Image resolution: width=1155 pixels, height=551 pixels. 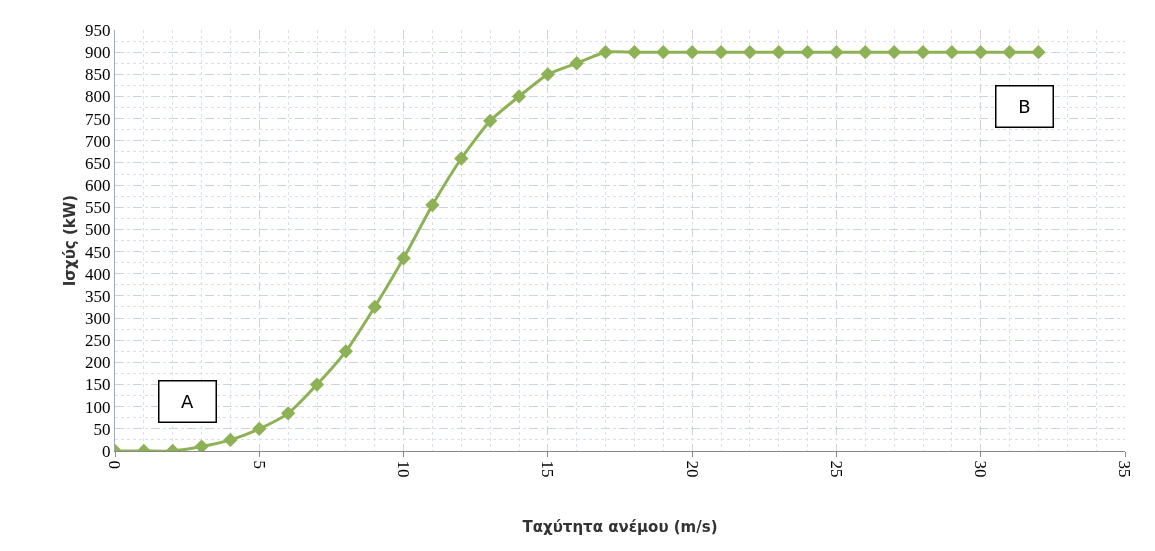 What do you see at coordinates (98, 363) in the screenshot?
I see `y-tick-label: 200` at bounding box center [98, 363].